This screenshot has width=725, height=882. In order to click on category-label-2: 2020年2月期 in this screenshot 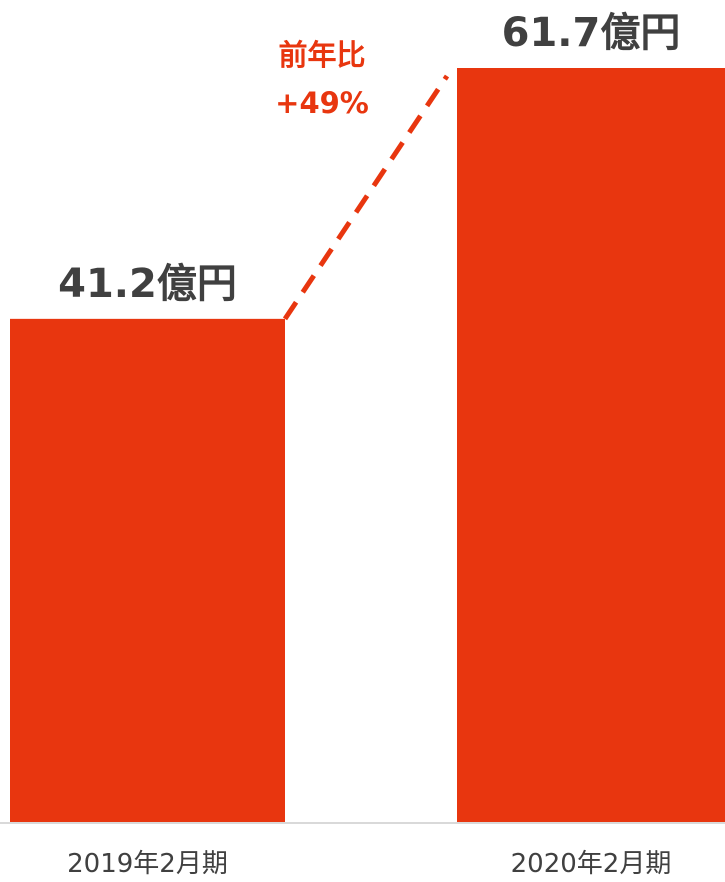, I will do `click(591, 864)`.